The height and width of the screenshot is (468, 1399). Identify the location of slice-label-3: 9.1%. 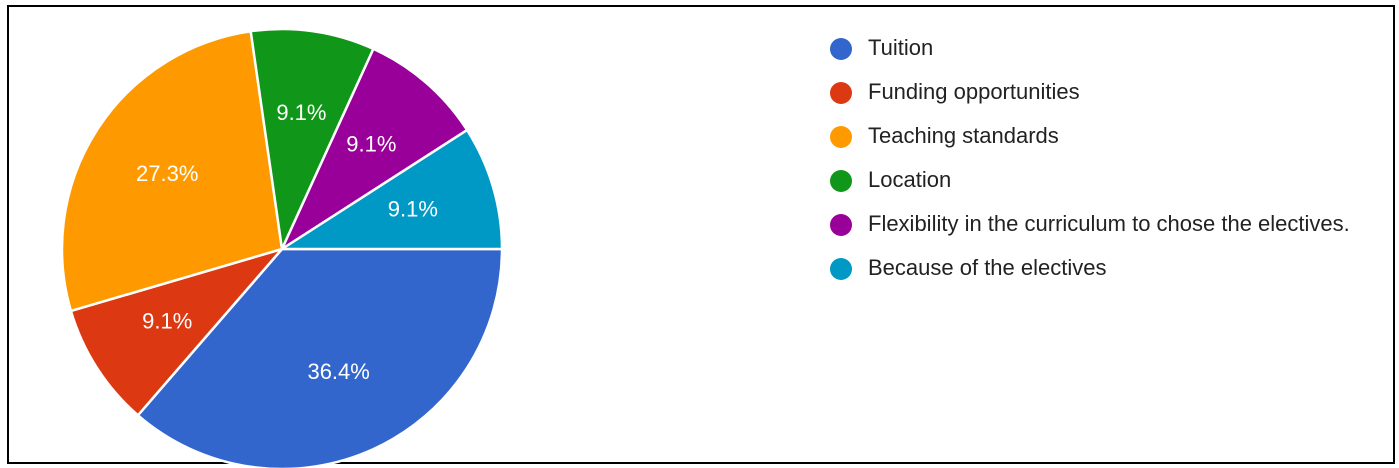
(301, 112).